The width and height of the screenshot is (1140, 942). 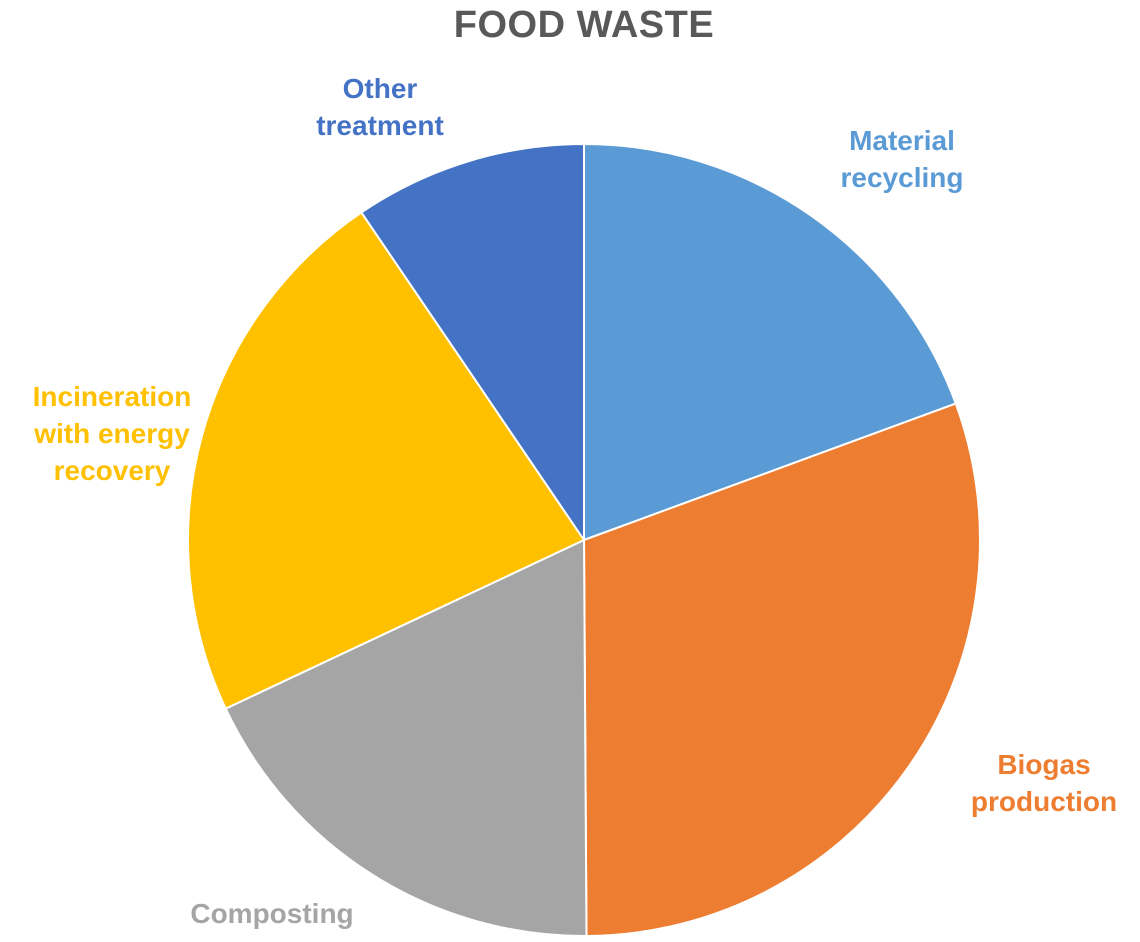 What do you see at coordinates (584, 25) in the screenshot?
I see `chart-title: FOOD WASTE` at bounding box center [584, 25].